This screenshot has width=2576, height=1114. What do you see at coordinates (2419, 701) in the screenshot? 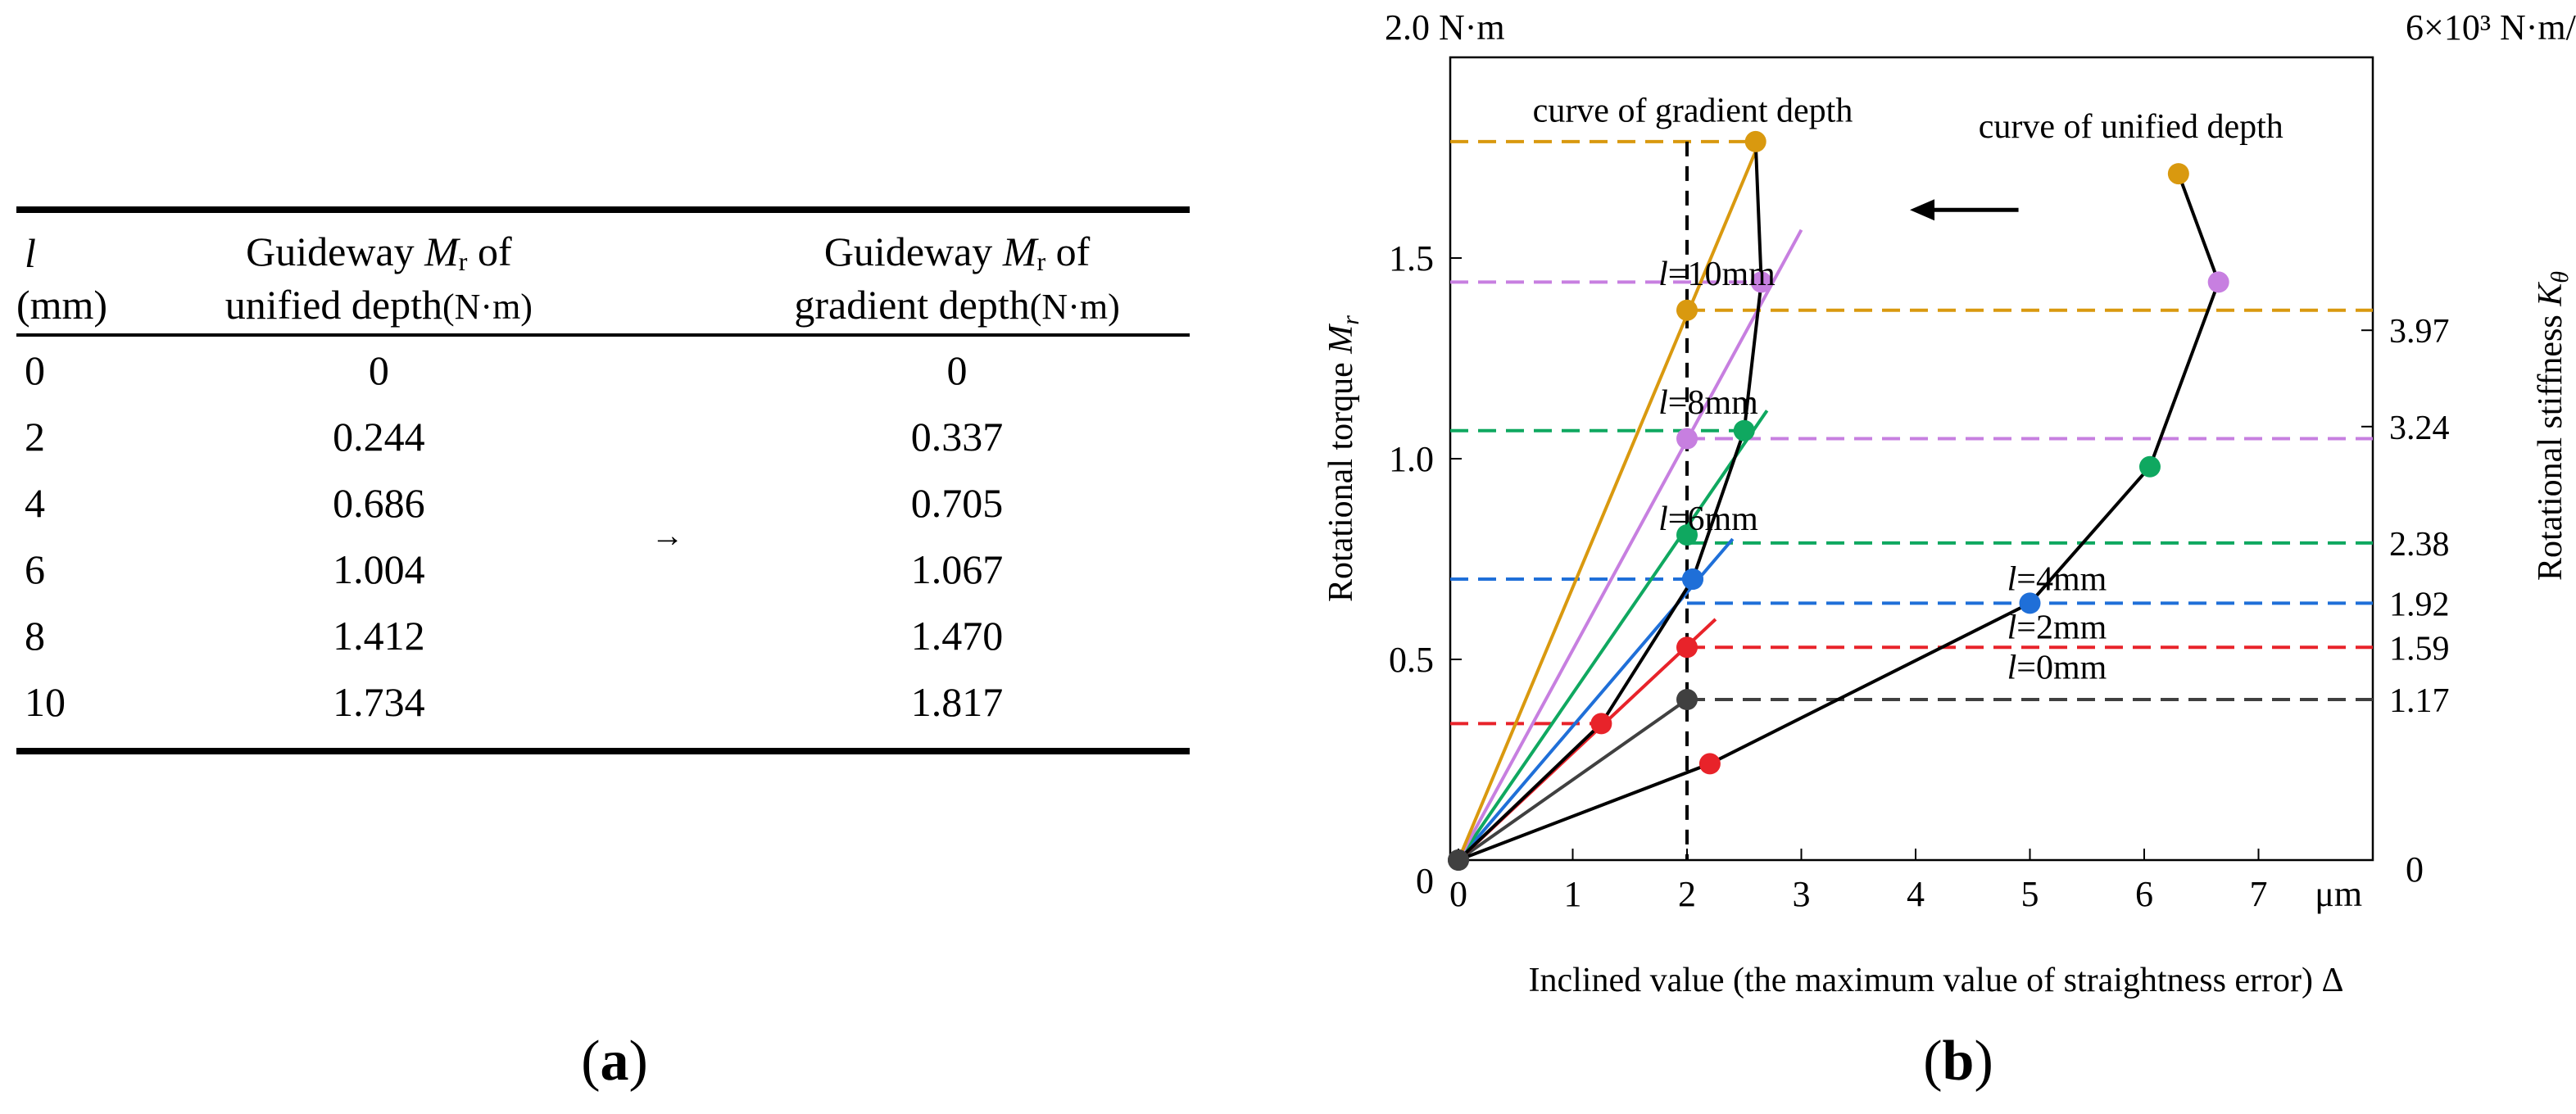
I see `y2-tick-label: 1.17` at bounding box center [2419, 701].